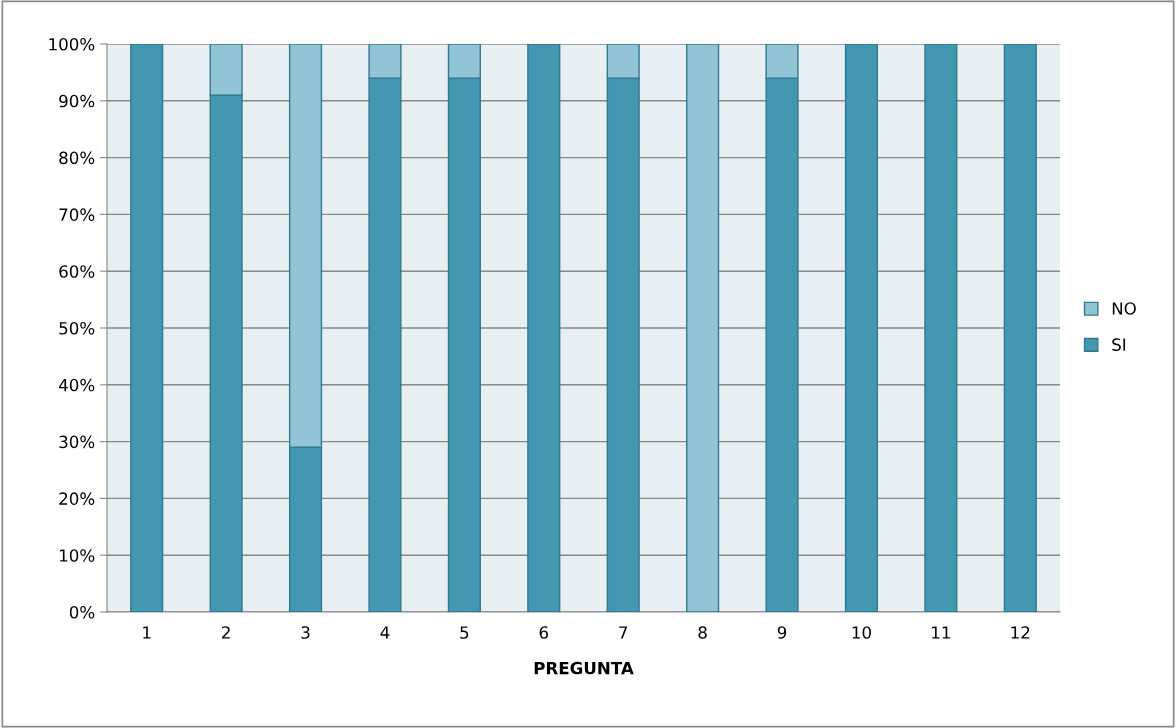 This screenshot has height=728, width=1176. I want to click on legend-label: SI, so click(1119, 344).